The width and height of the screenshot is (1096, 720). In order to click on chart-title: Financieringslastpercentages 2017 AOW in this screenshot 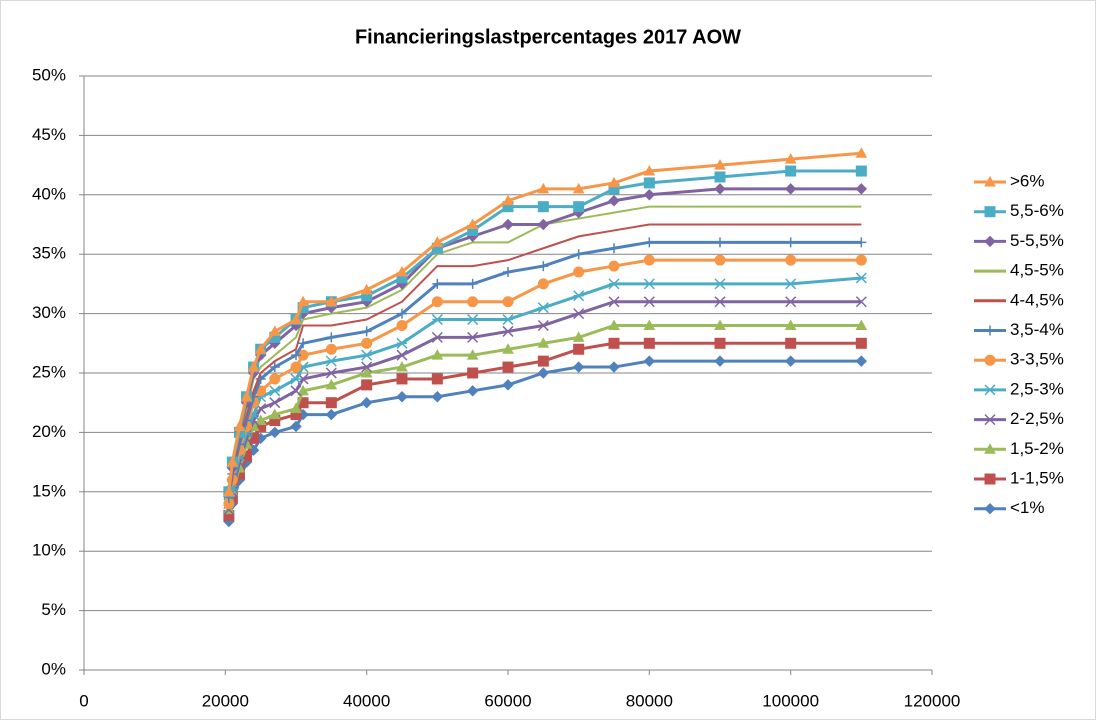, I will do `click(548, 37)`.